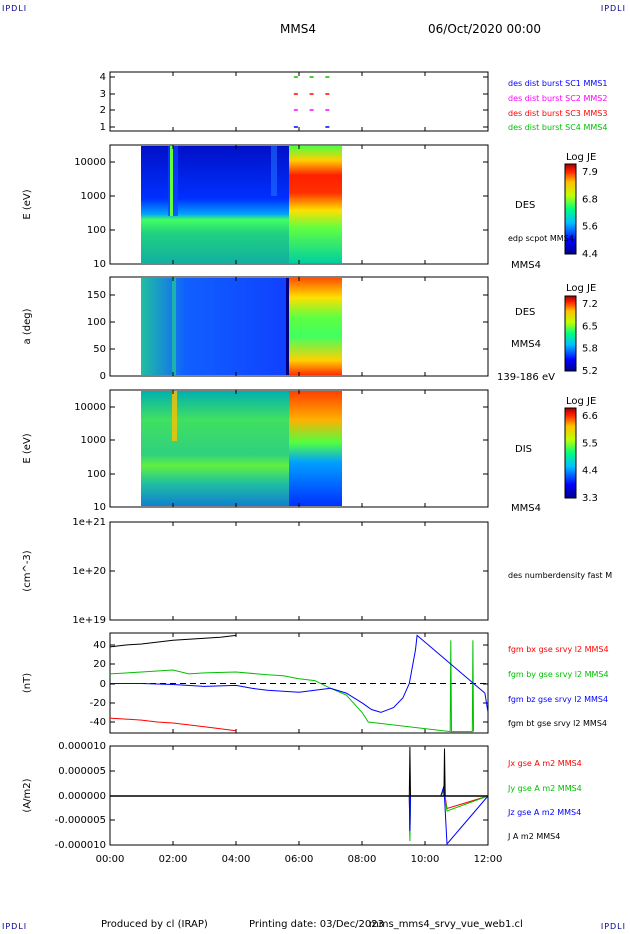 This screenshot has height=934, width=630. What do you see at coordinates (544, 812) in the screenshot?
I see `current-legend-entry: Jz gse A m2 MMS4` at bounding box center [544, 812].